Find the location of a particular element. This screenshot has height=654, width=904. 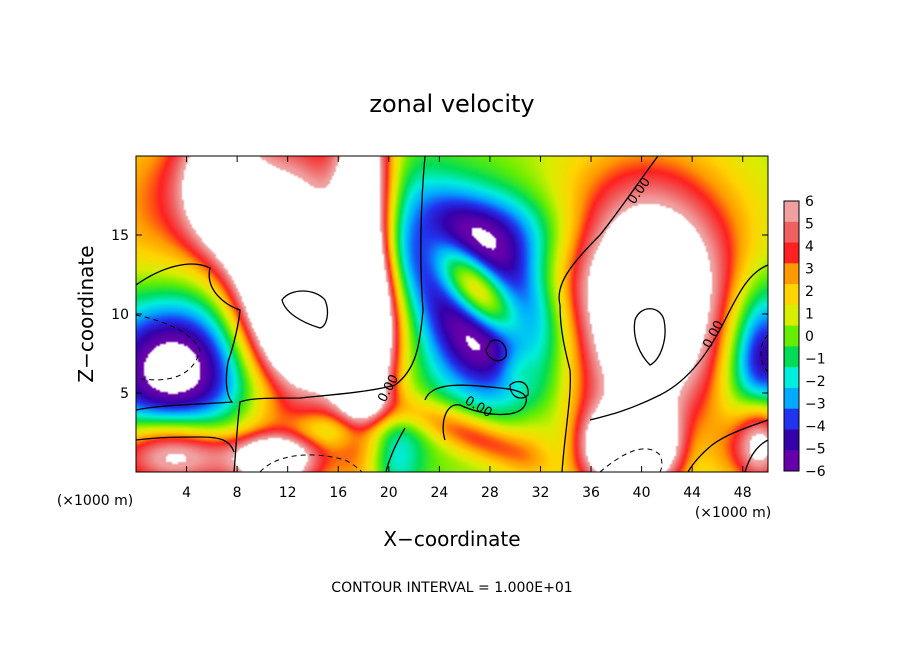

x-tick-label: 4 is located at coordinates (186, 493).